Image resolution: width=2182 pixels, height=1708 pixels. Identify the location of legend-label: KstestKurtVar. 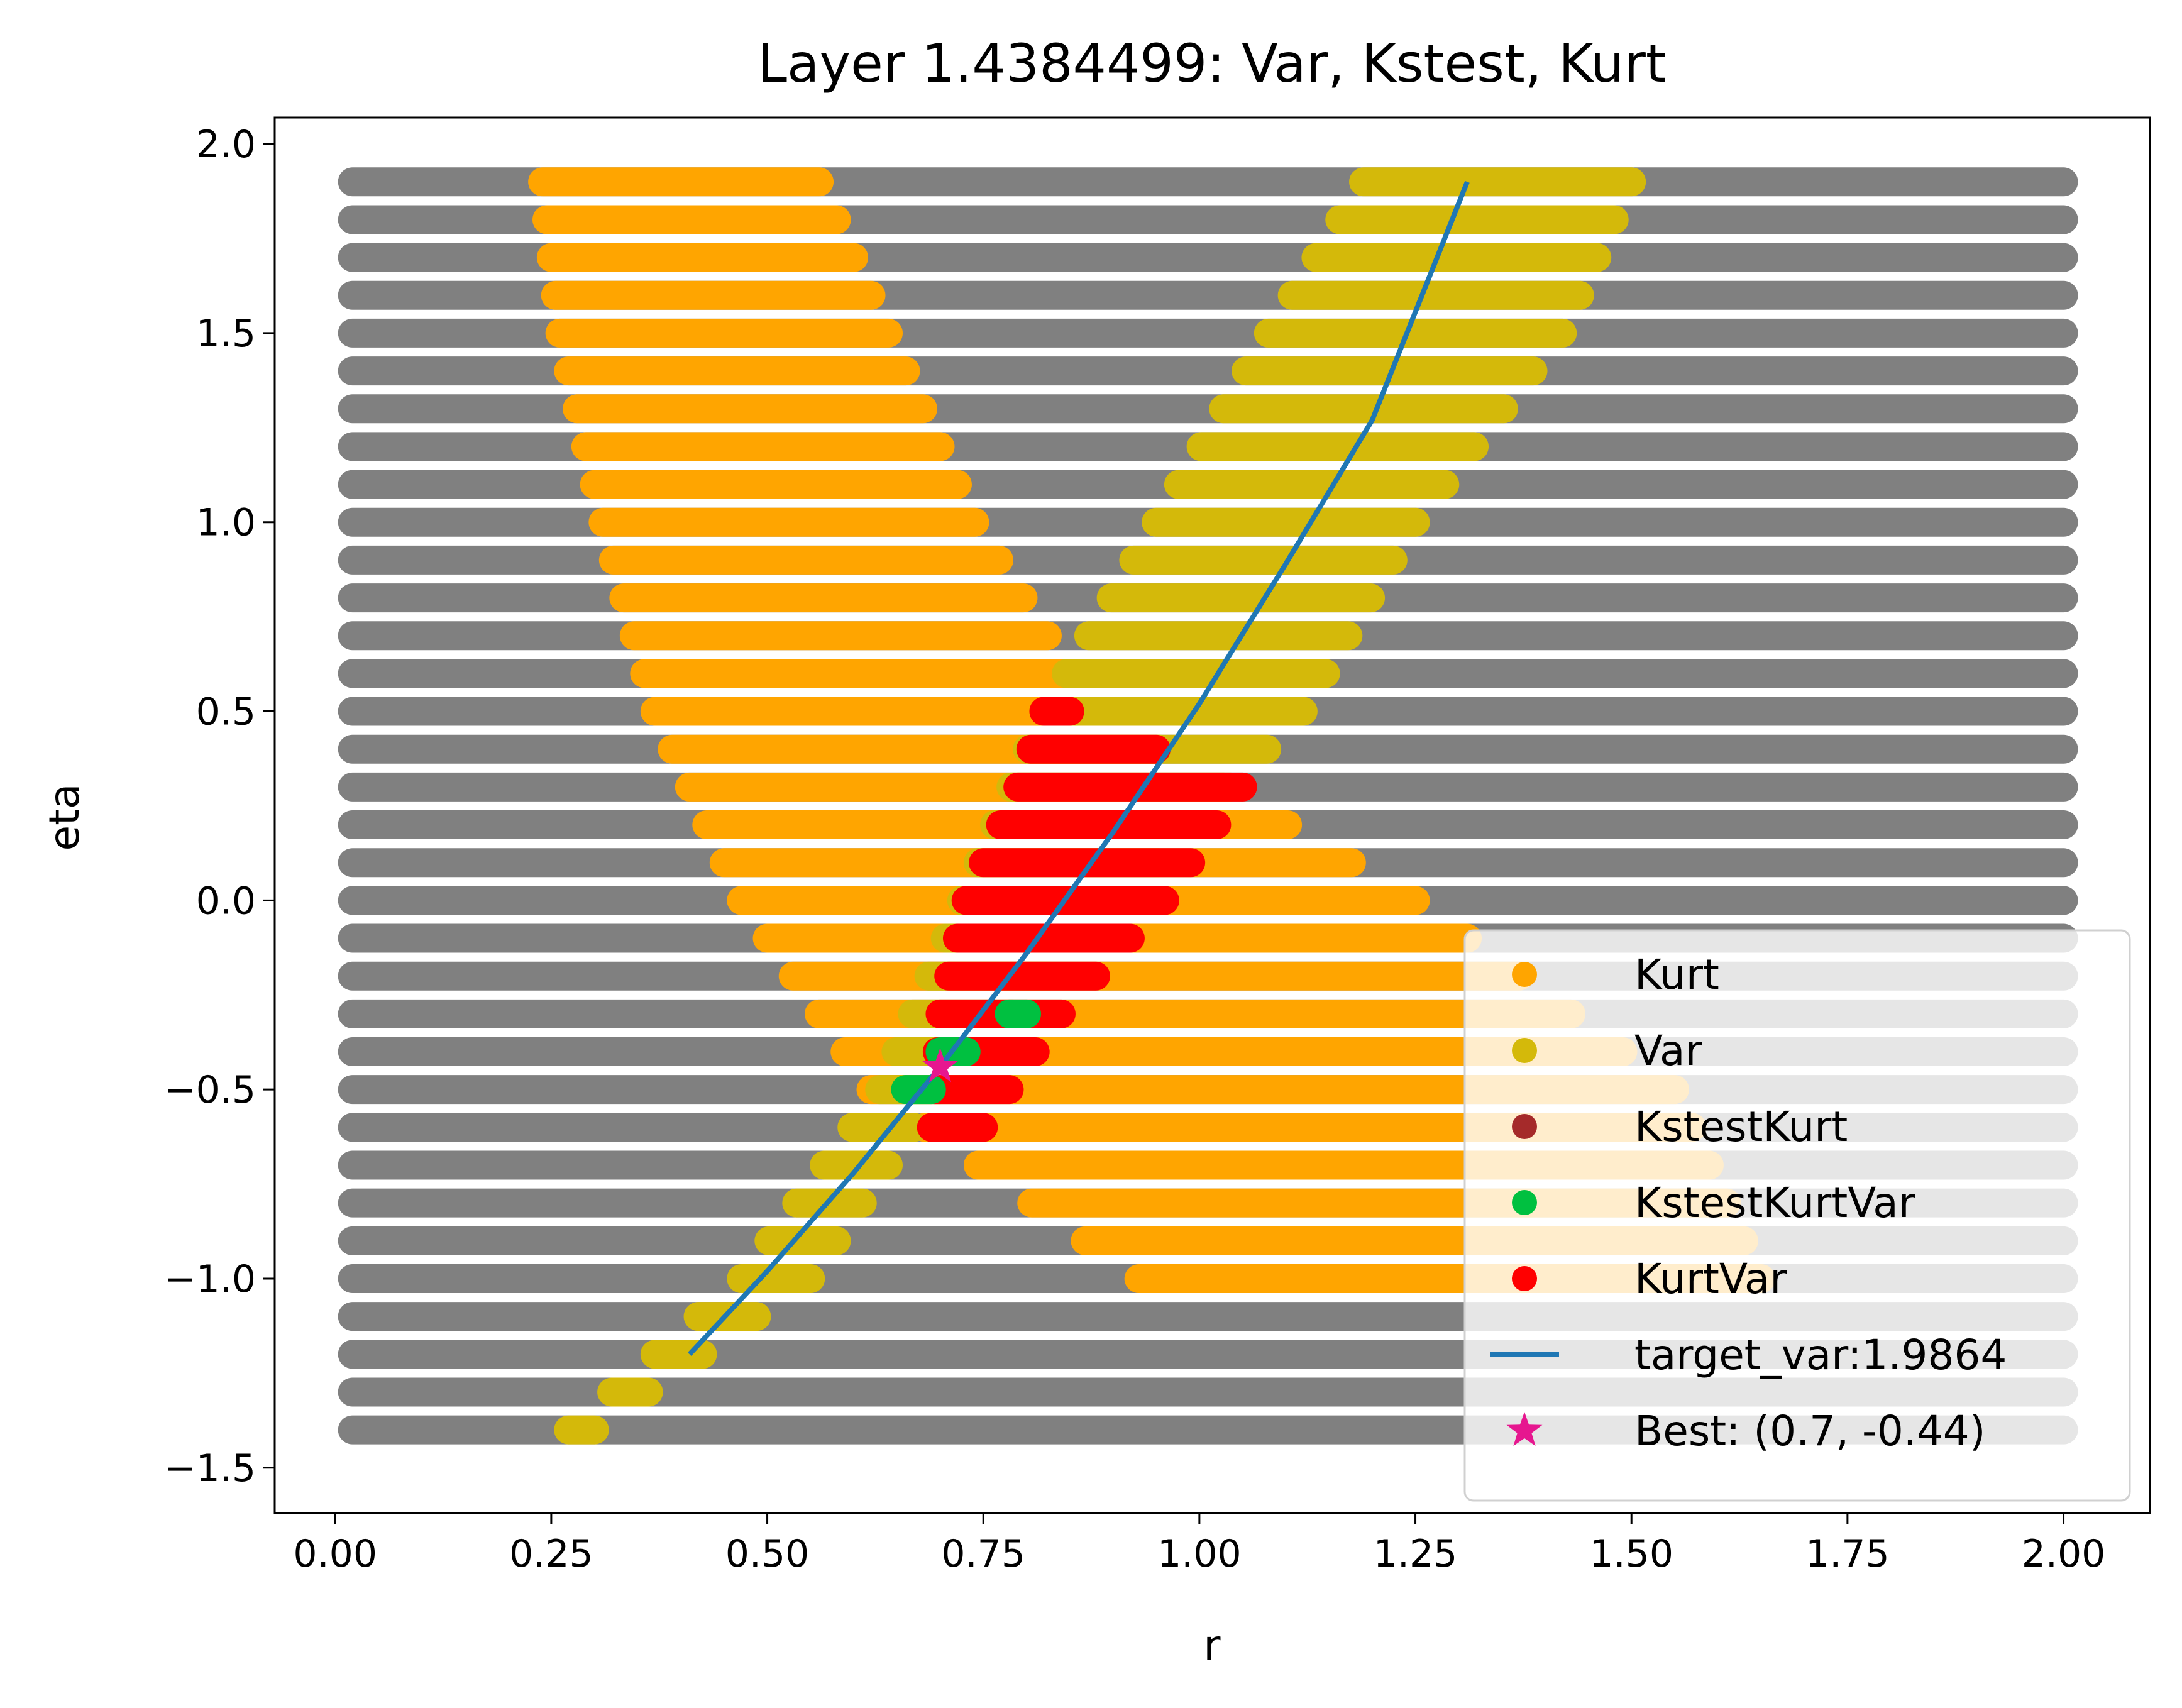
(1775, 1203).